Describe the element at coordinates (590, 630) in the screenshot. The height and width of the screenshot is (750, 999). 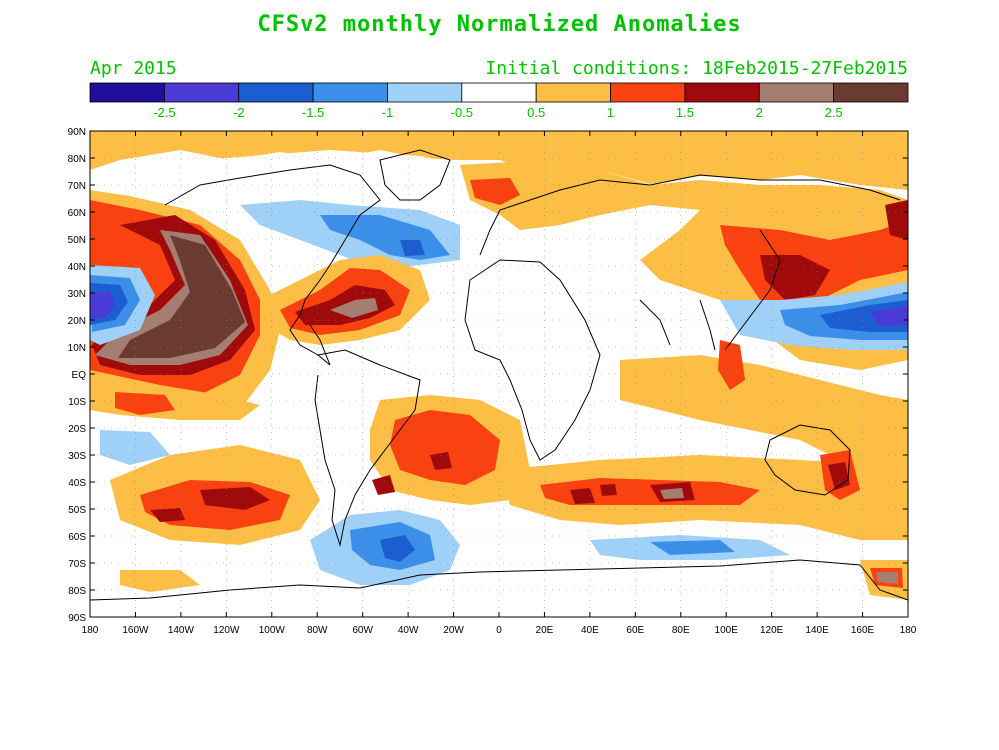
I see `lon-tick-label: 40E` at that location.